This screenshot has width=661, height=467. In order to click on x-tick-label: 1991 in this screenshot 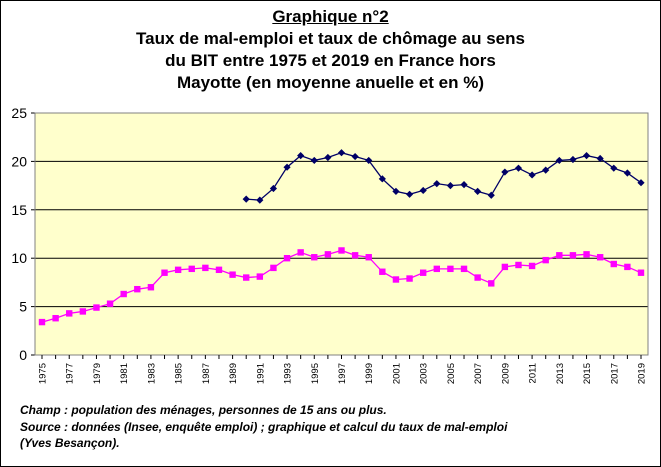, I will do `click(260, 373)`.